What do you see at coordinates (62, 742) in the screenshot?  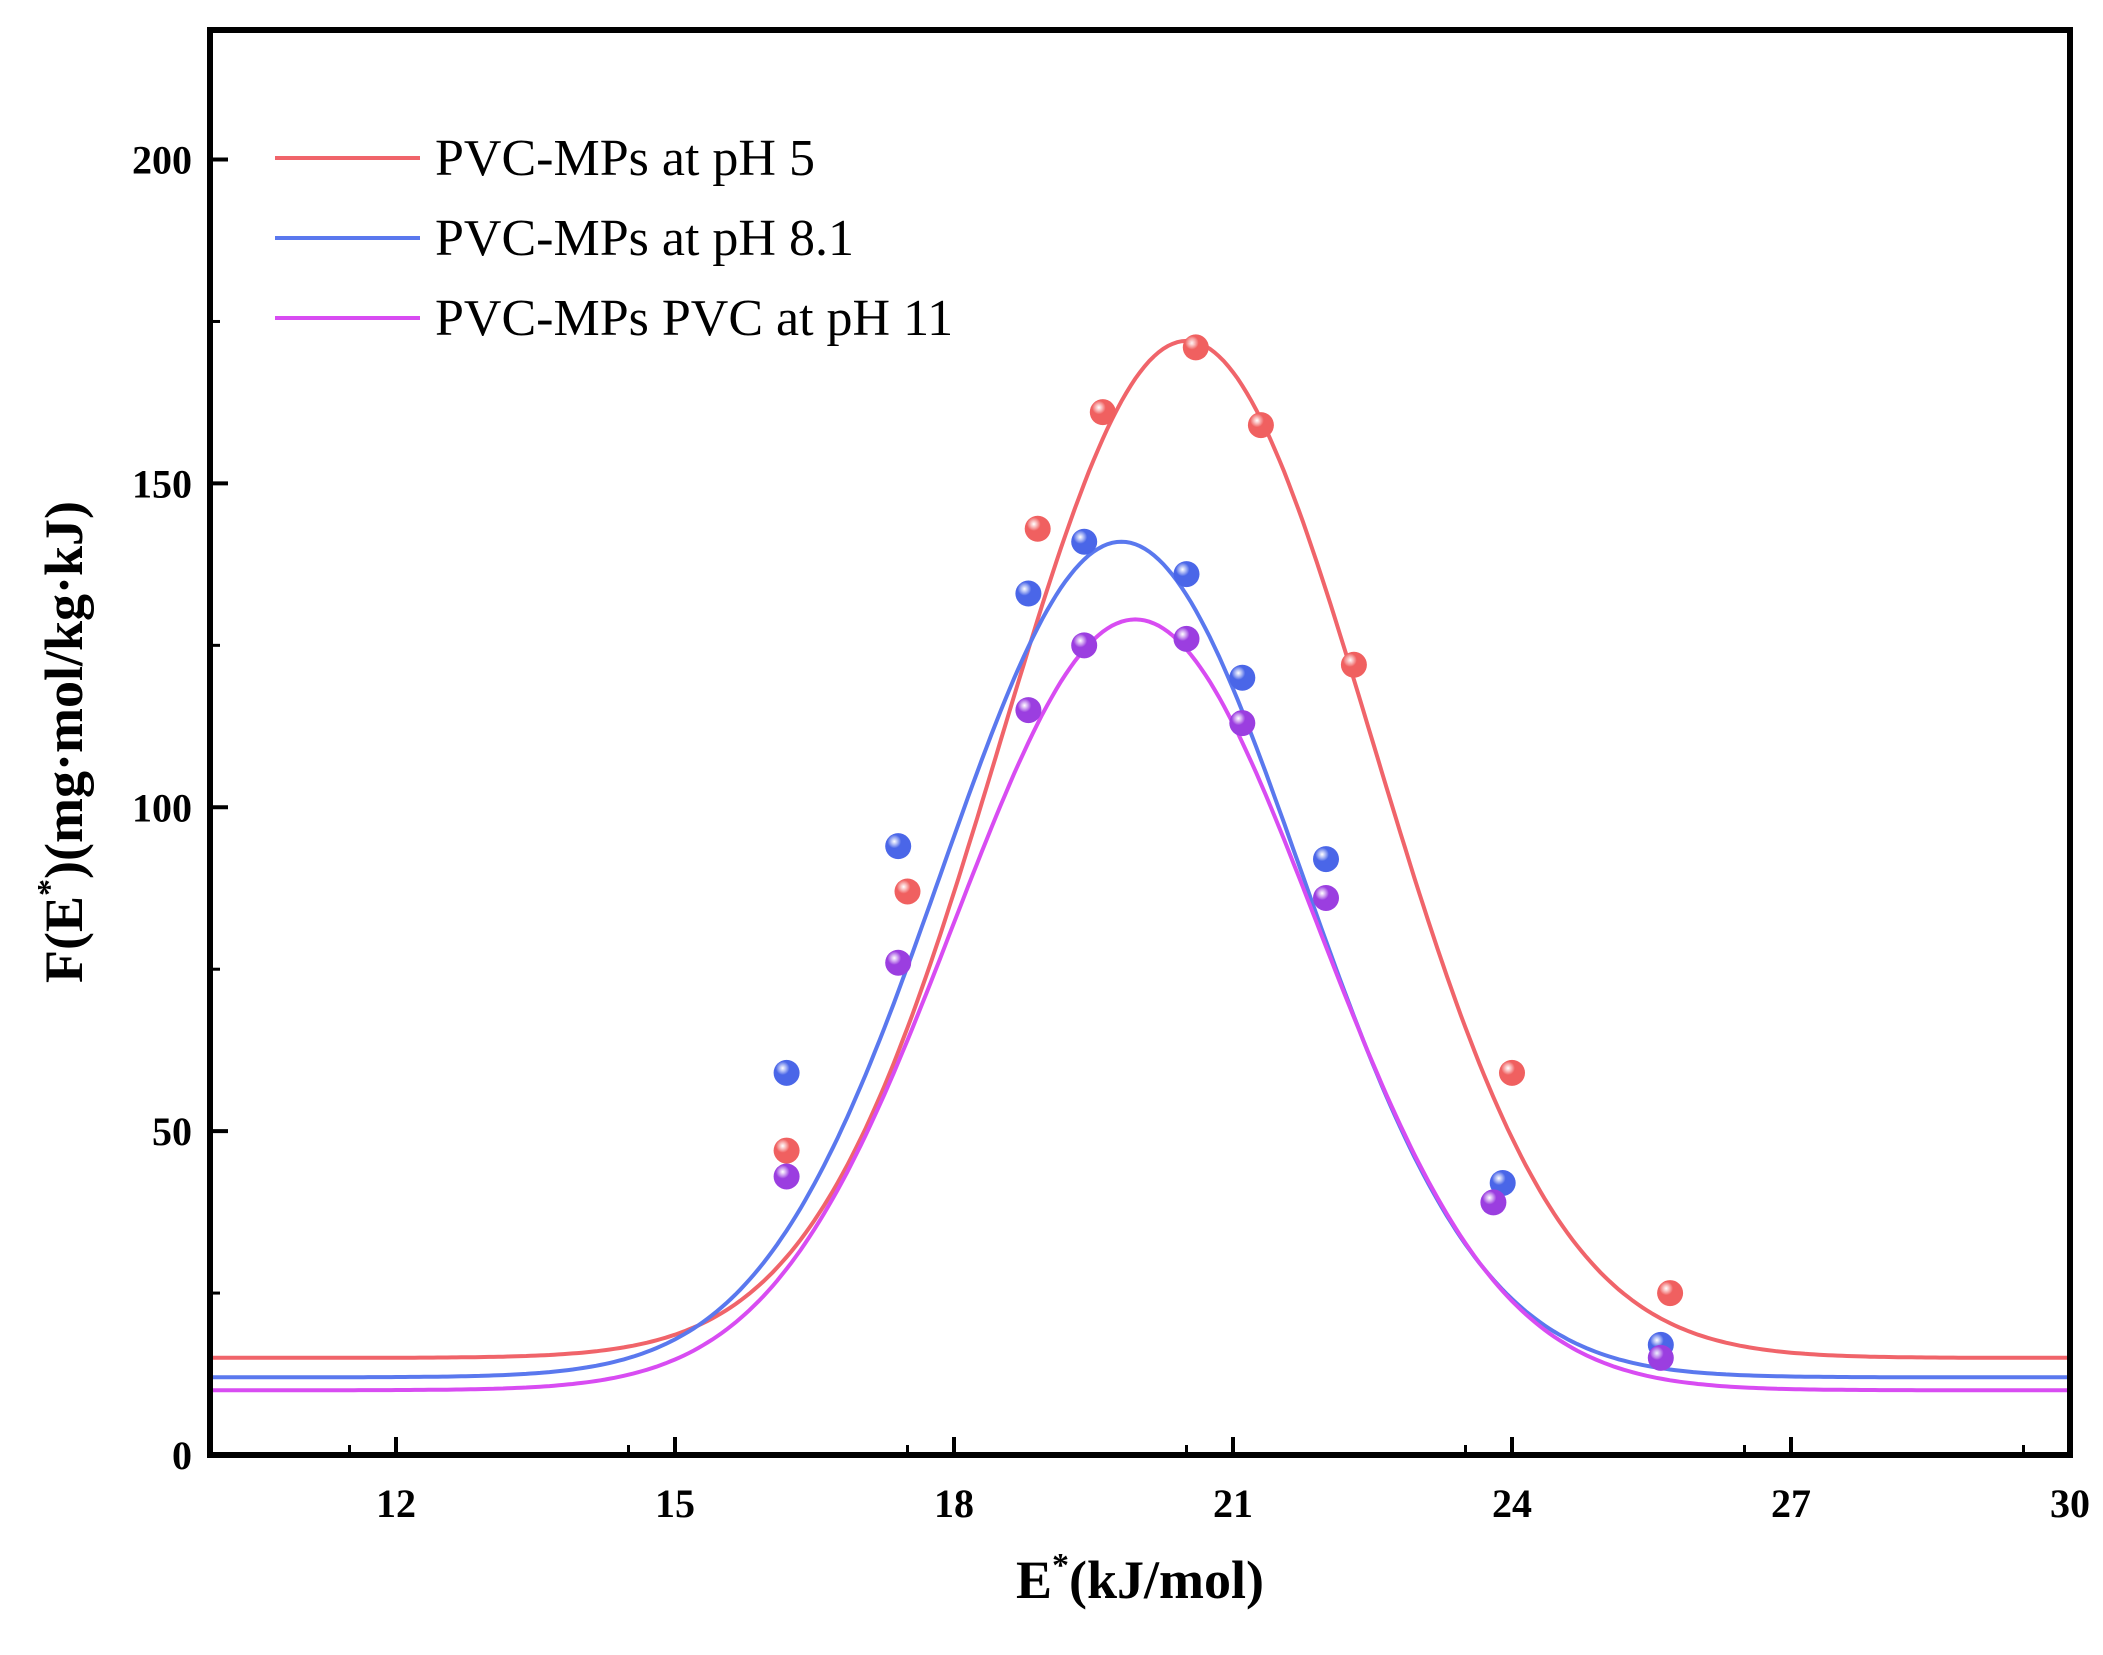 I see `y-axis-title: F(E*)(mg·mol/kg·kJ)` at bounding box center [62, 742].